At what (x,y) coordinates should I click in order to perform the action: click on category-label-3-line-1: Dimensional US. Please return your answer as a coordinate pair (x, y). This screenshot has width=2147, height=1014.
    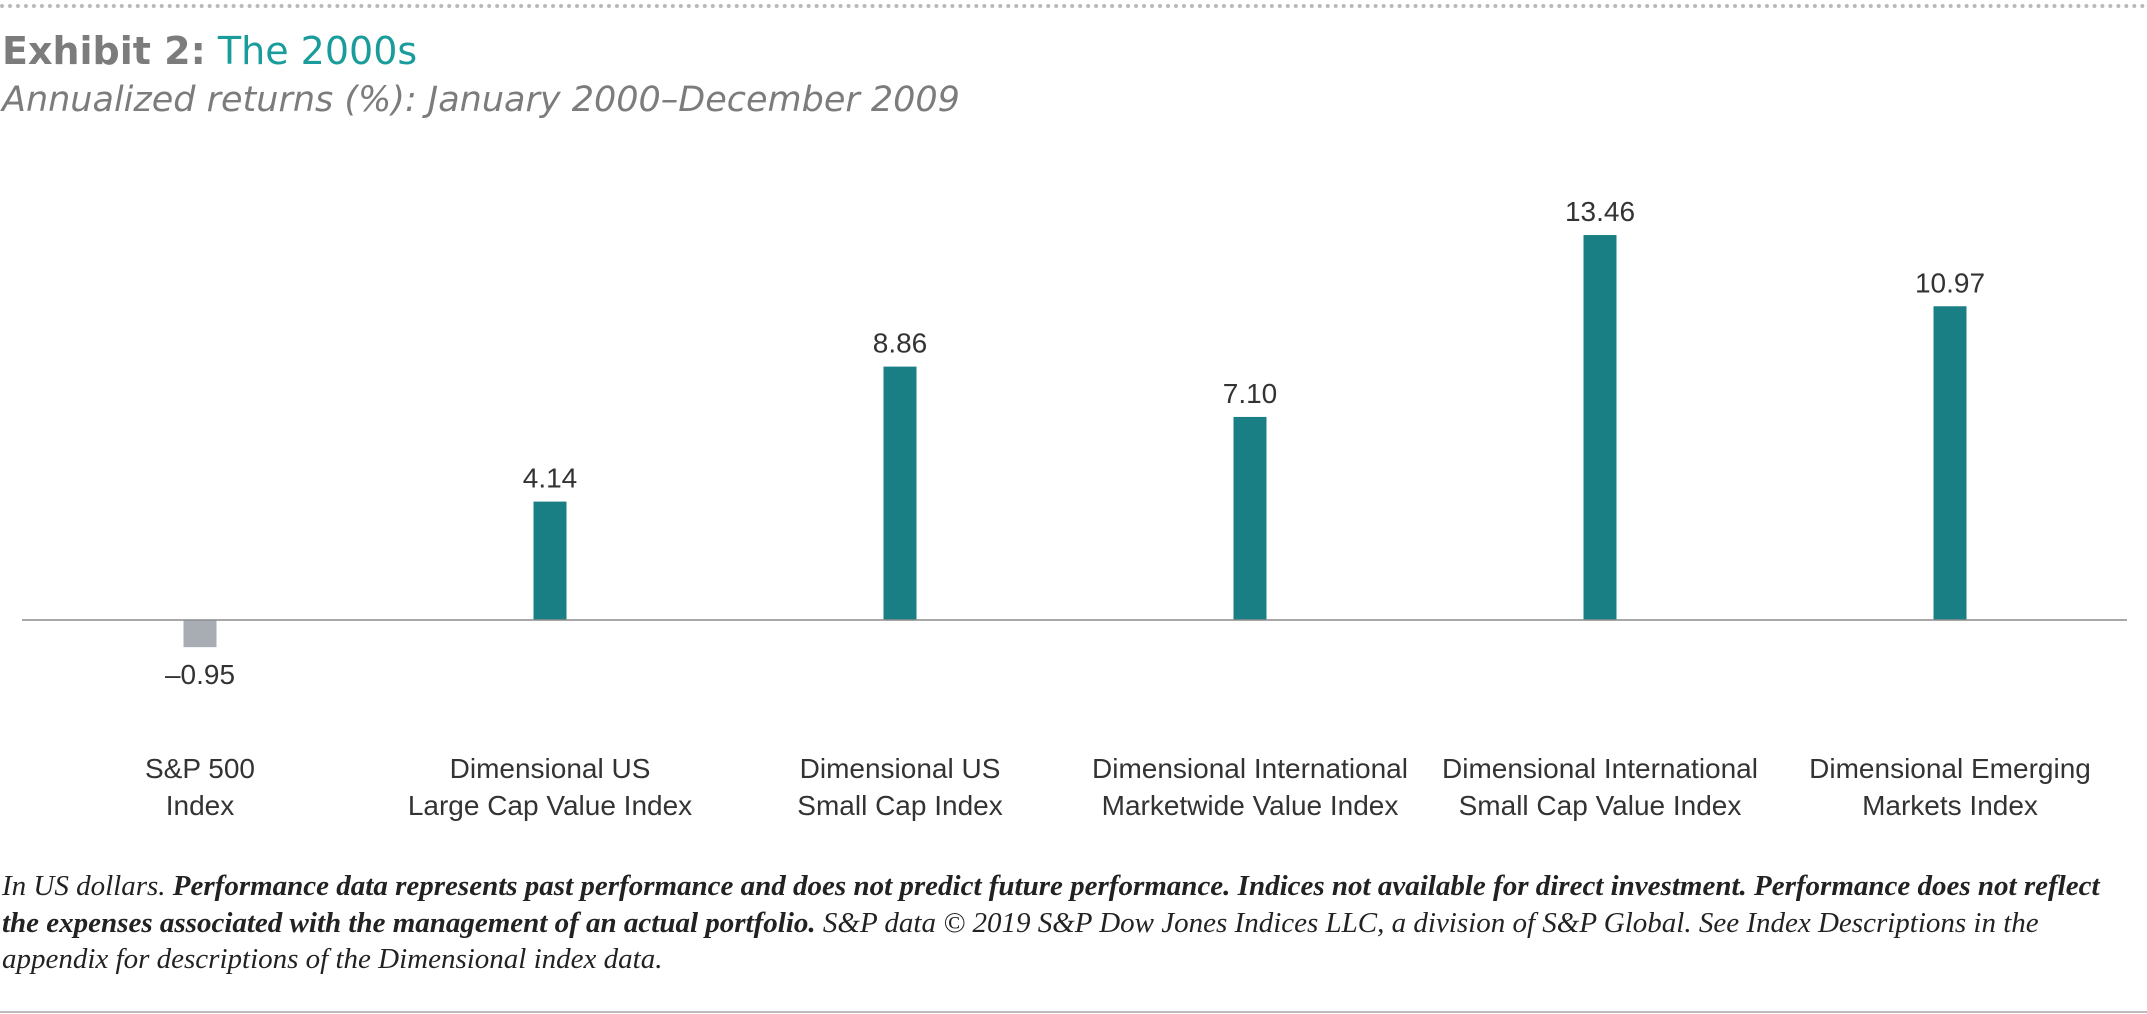
    Looking at the image, I should click on (900, 768).